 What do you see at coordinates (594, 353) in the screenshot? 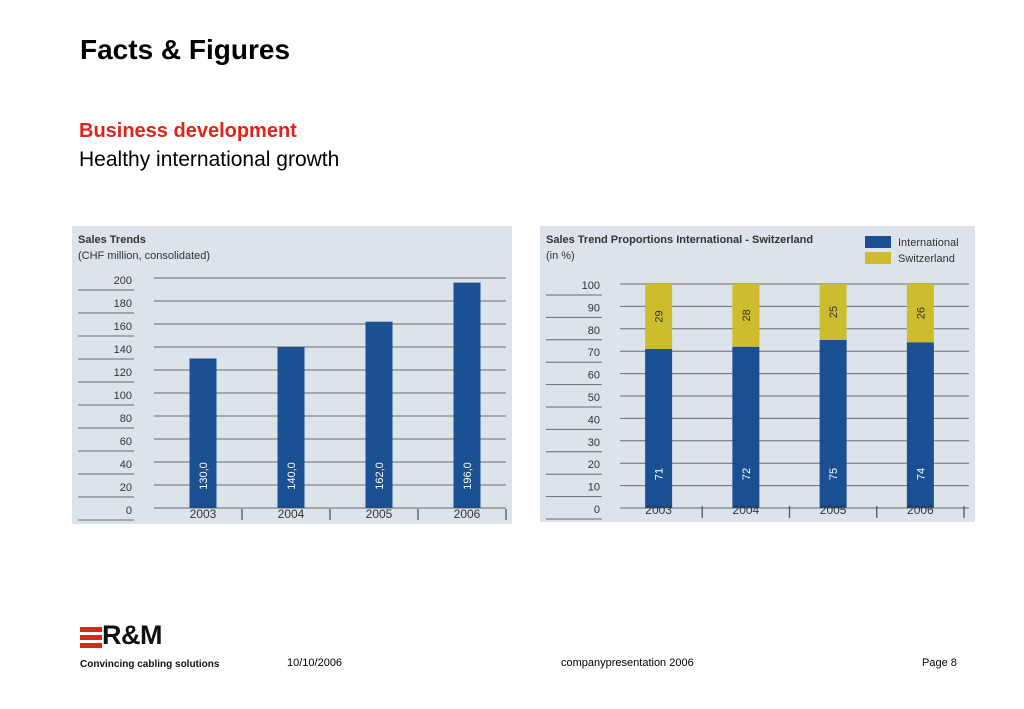
I see `y-tick-label: 70` at bounding box center [594, 353].